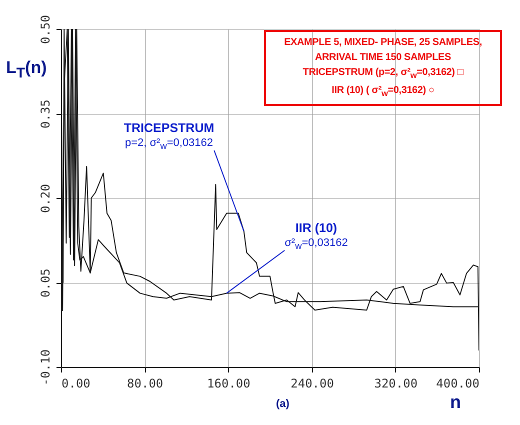  Describe the element at coordinates (383, 58) in the screenshot. I see `annotation: ARRIVAL TIME 150 SAMPLES` at that location.